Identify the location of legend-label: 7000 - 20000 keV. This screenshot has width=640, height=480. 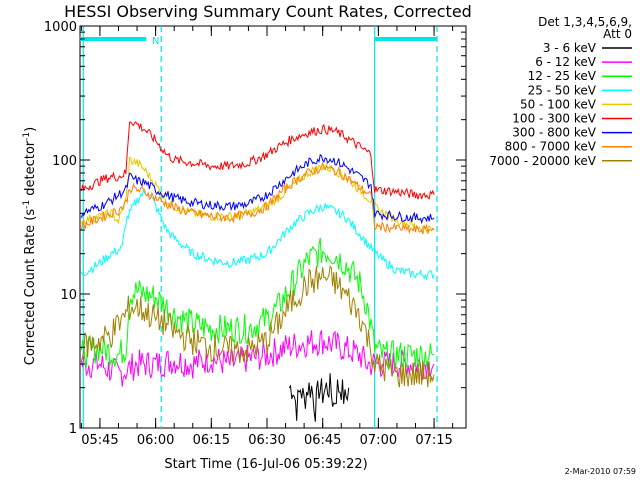
(542, 161).